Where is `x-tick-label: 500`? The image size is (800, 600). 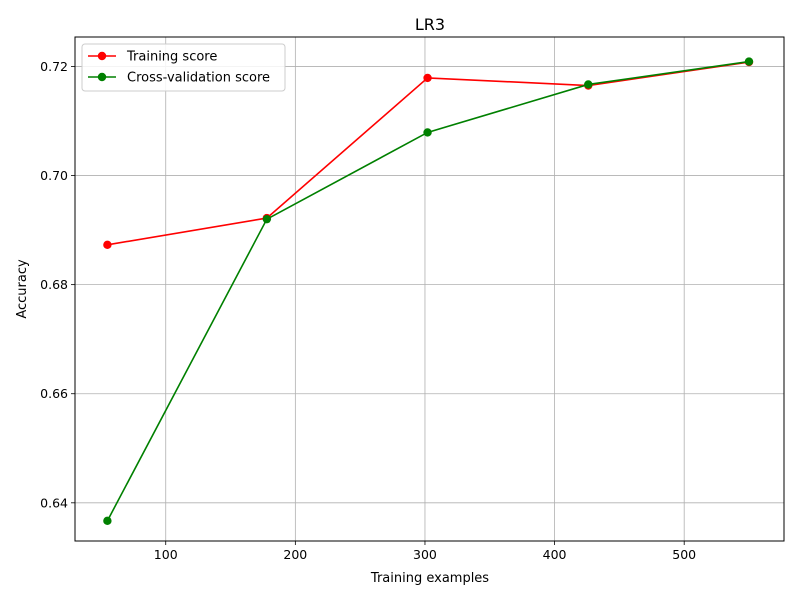
x-tick-label: 500 is located at coordinates (684, 554).